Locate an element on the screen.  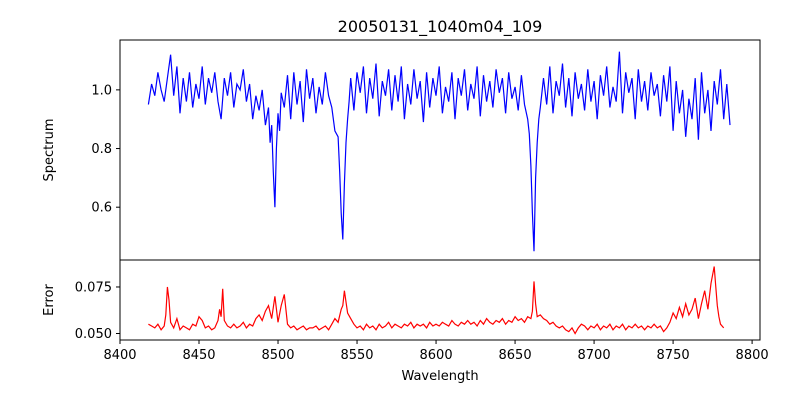
error-y-label: Error is located at coordinates (49, 300).